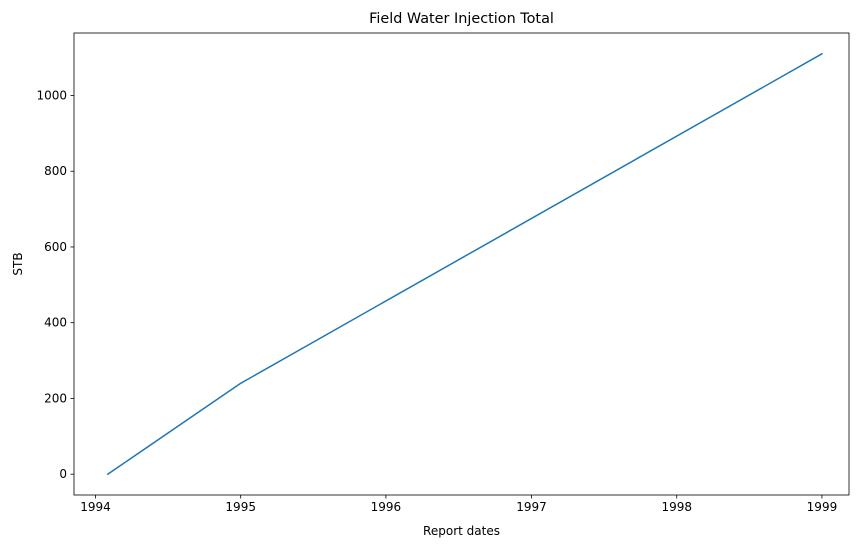 The image size is (859, 547). Describe the element at coordinates (386, 507) in the screenshot. I see `x-tick-label: 1996` at that location.